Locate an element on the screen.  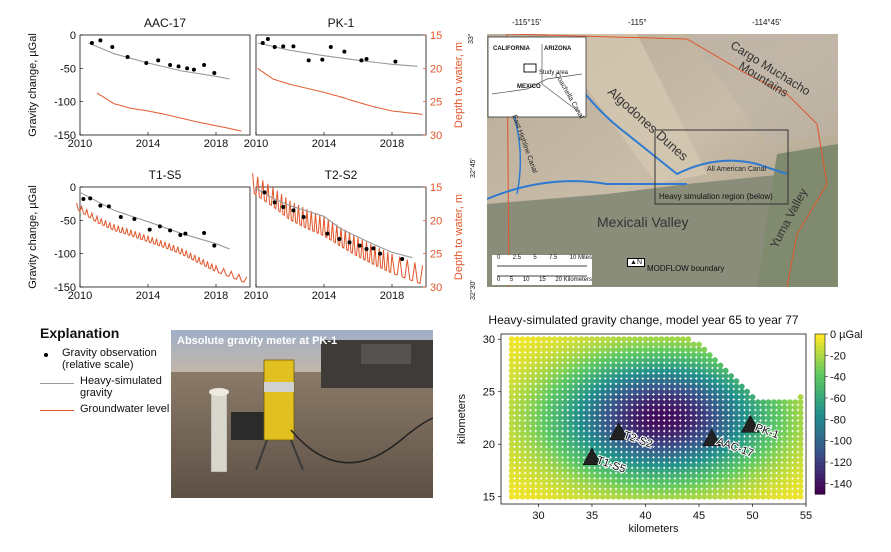
scale-mi-4: 10 Miles is located at coordinates (580, 258).